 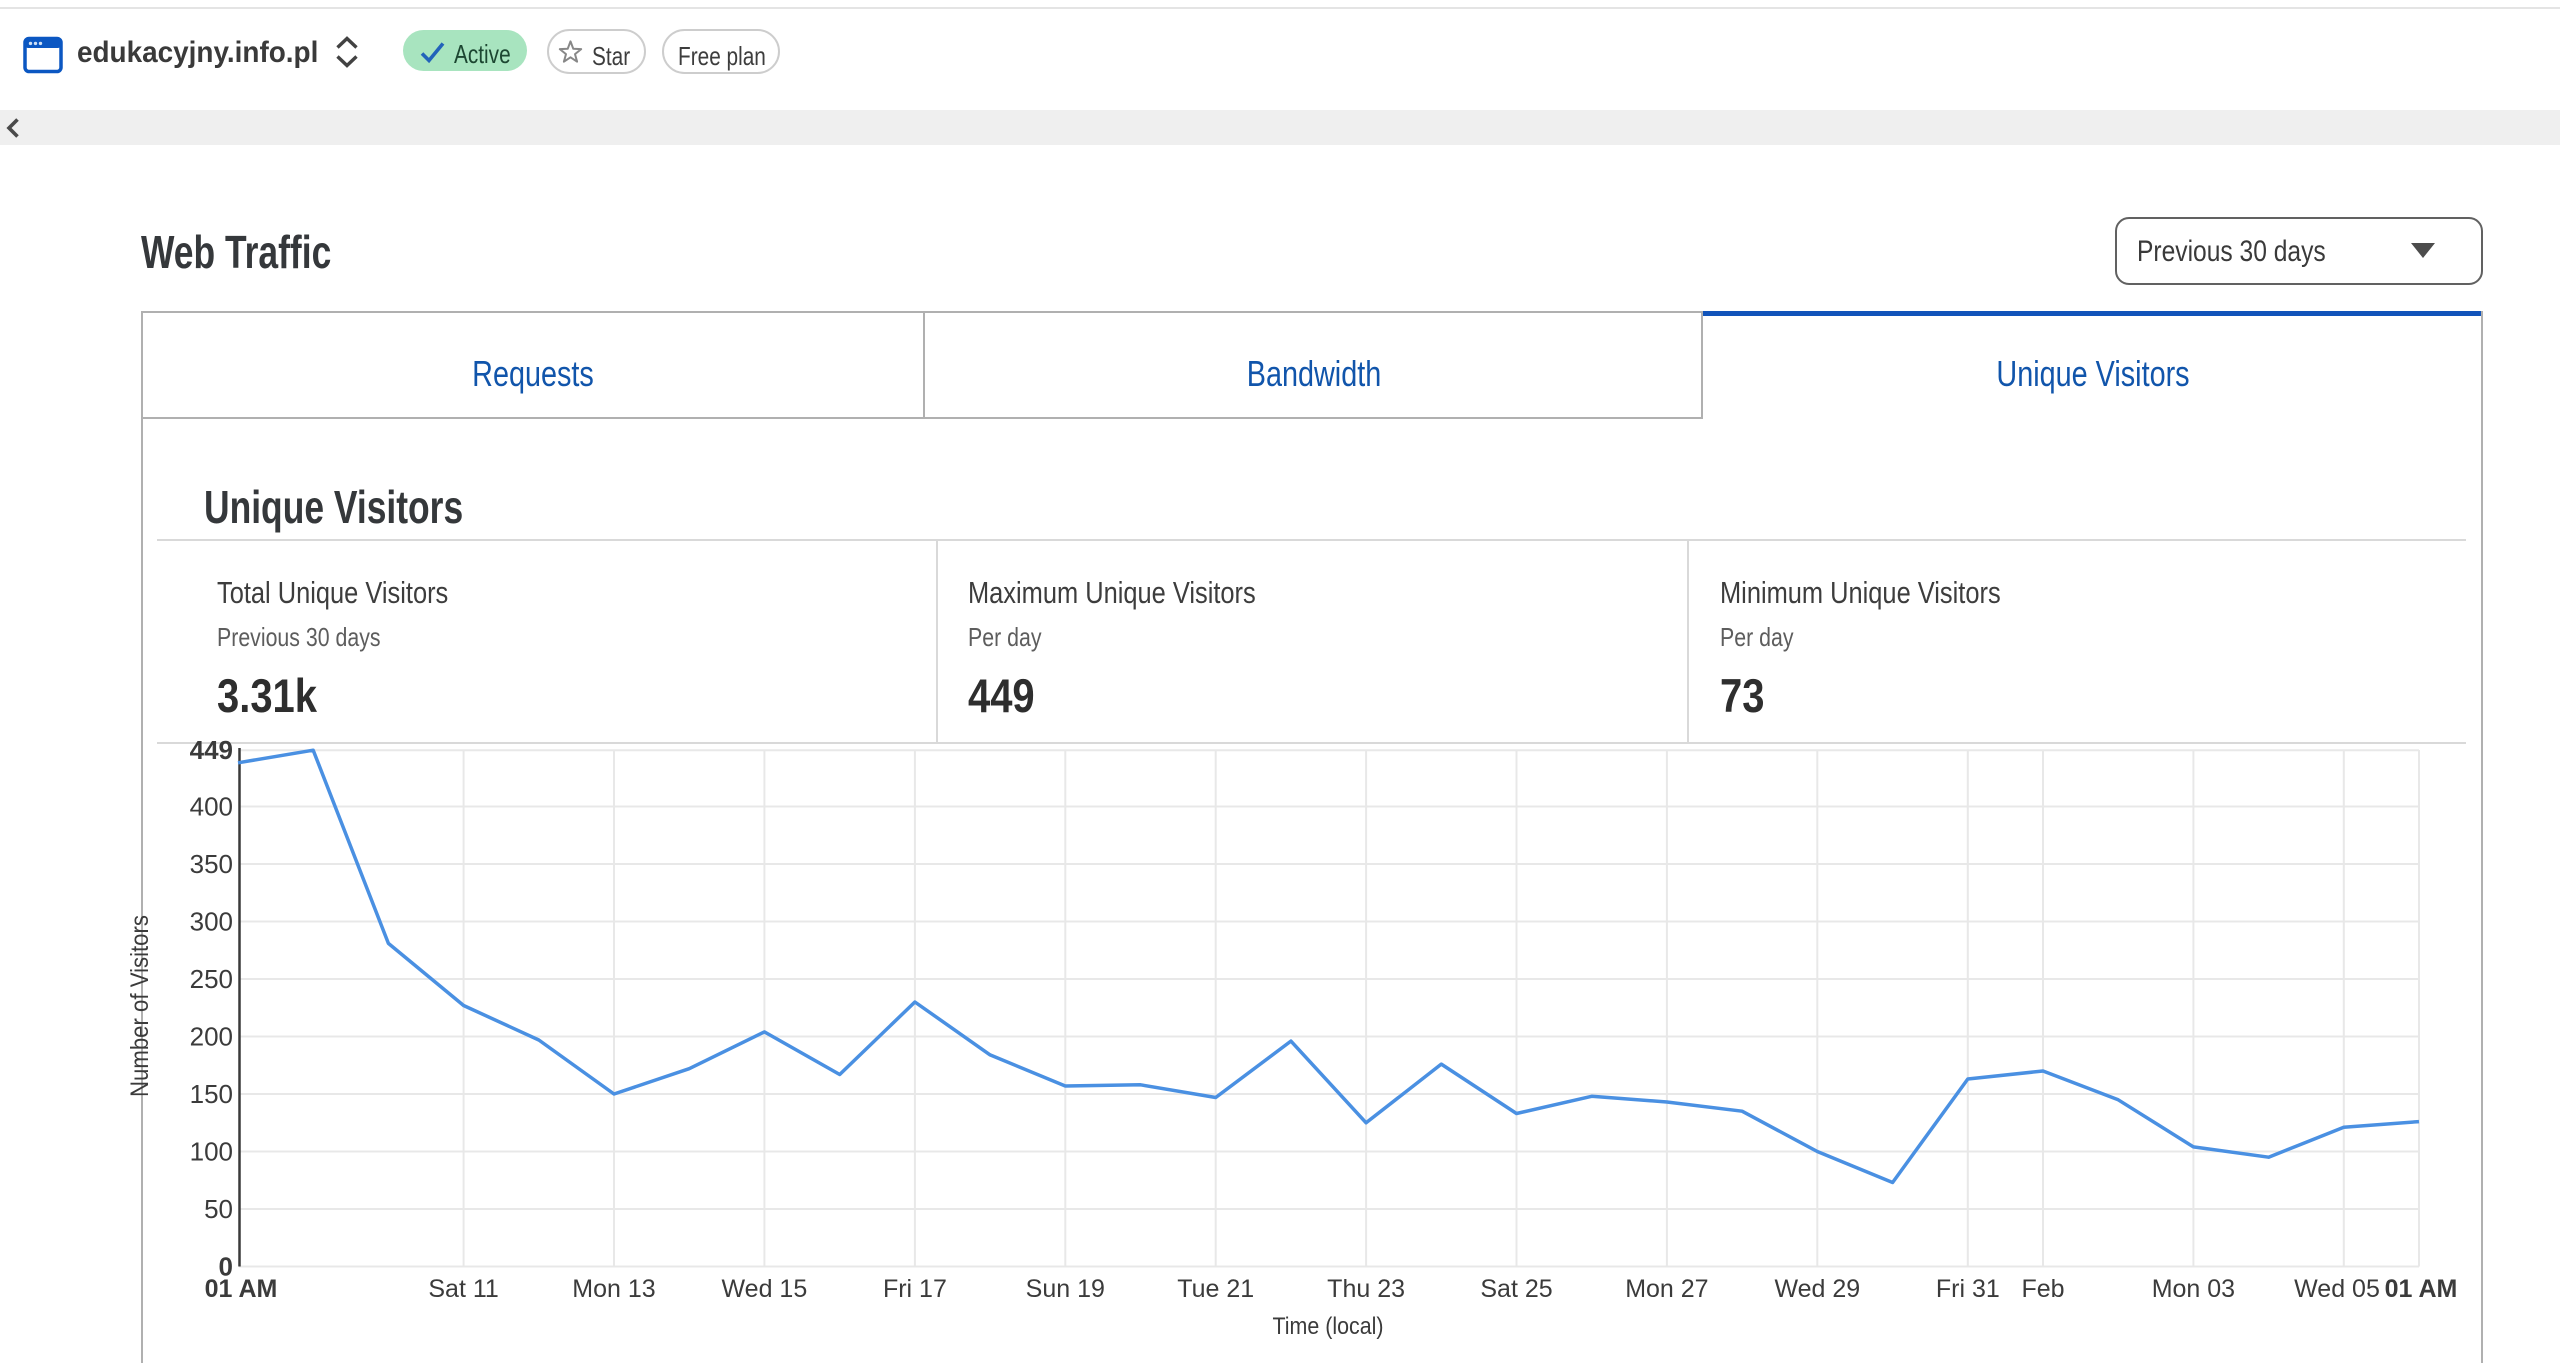 I want to click on svg-text: Sat 25, so click(x=1516, y=1289).